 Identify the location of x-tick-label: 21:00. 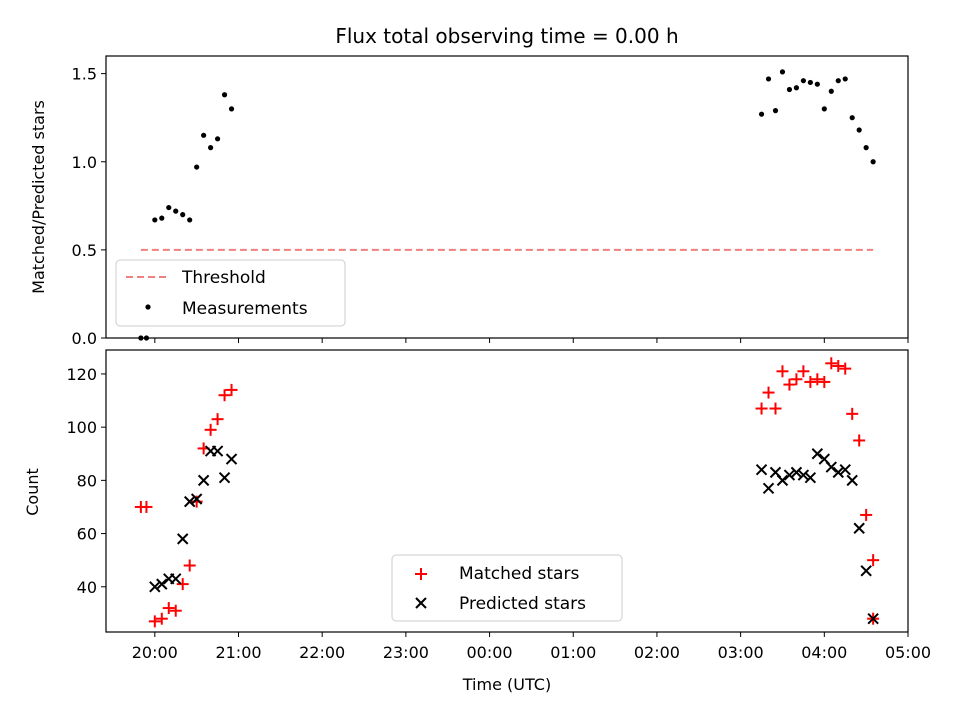
(238, 652).